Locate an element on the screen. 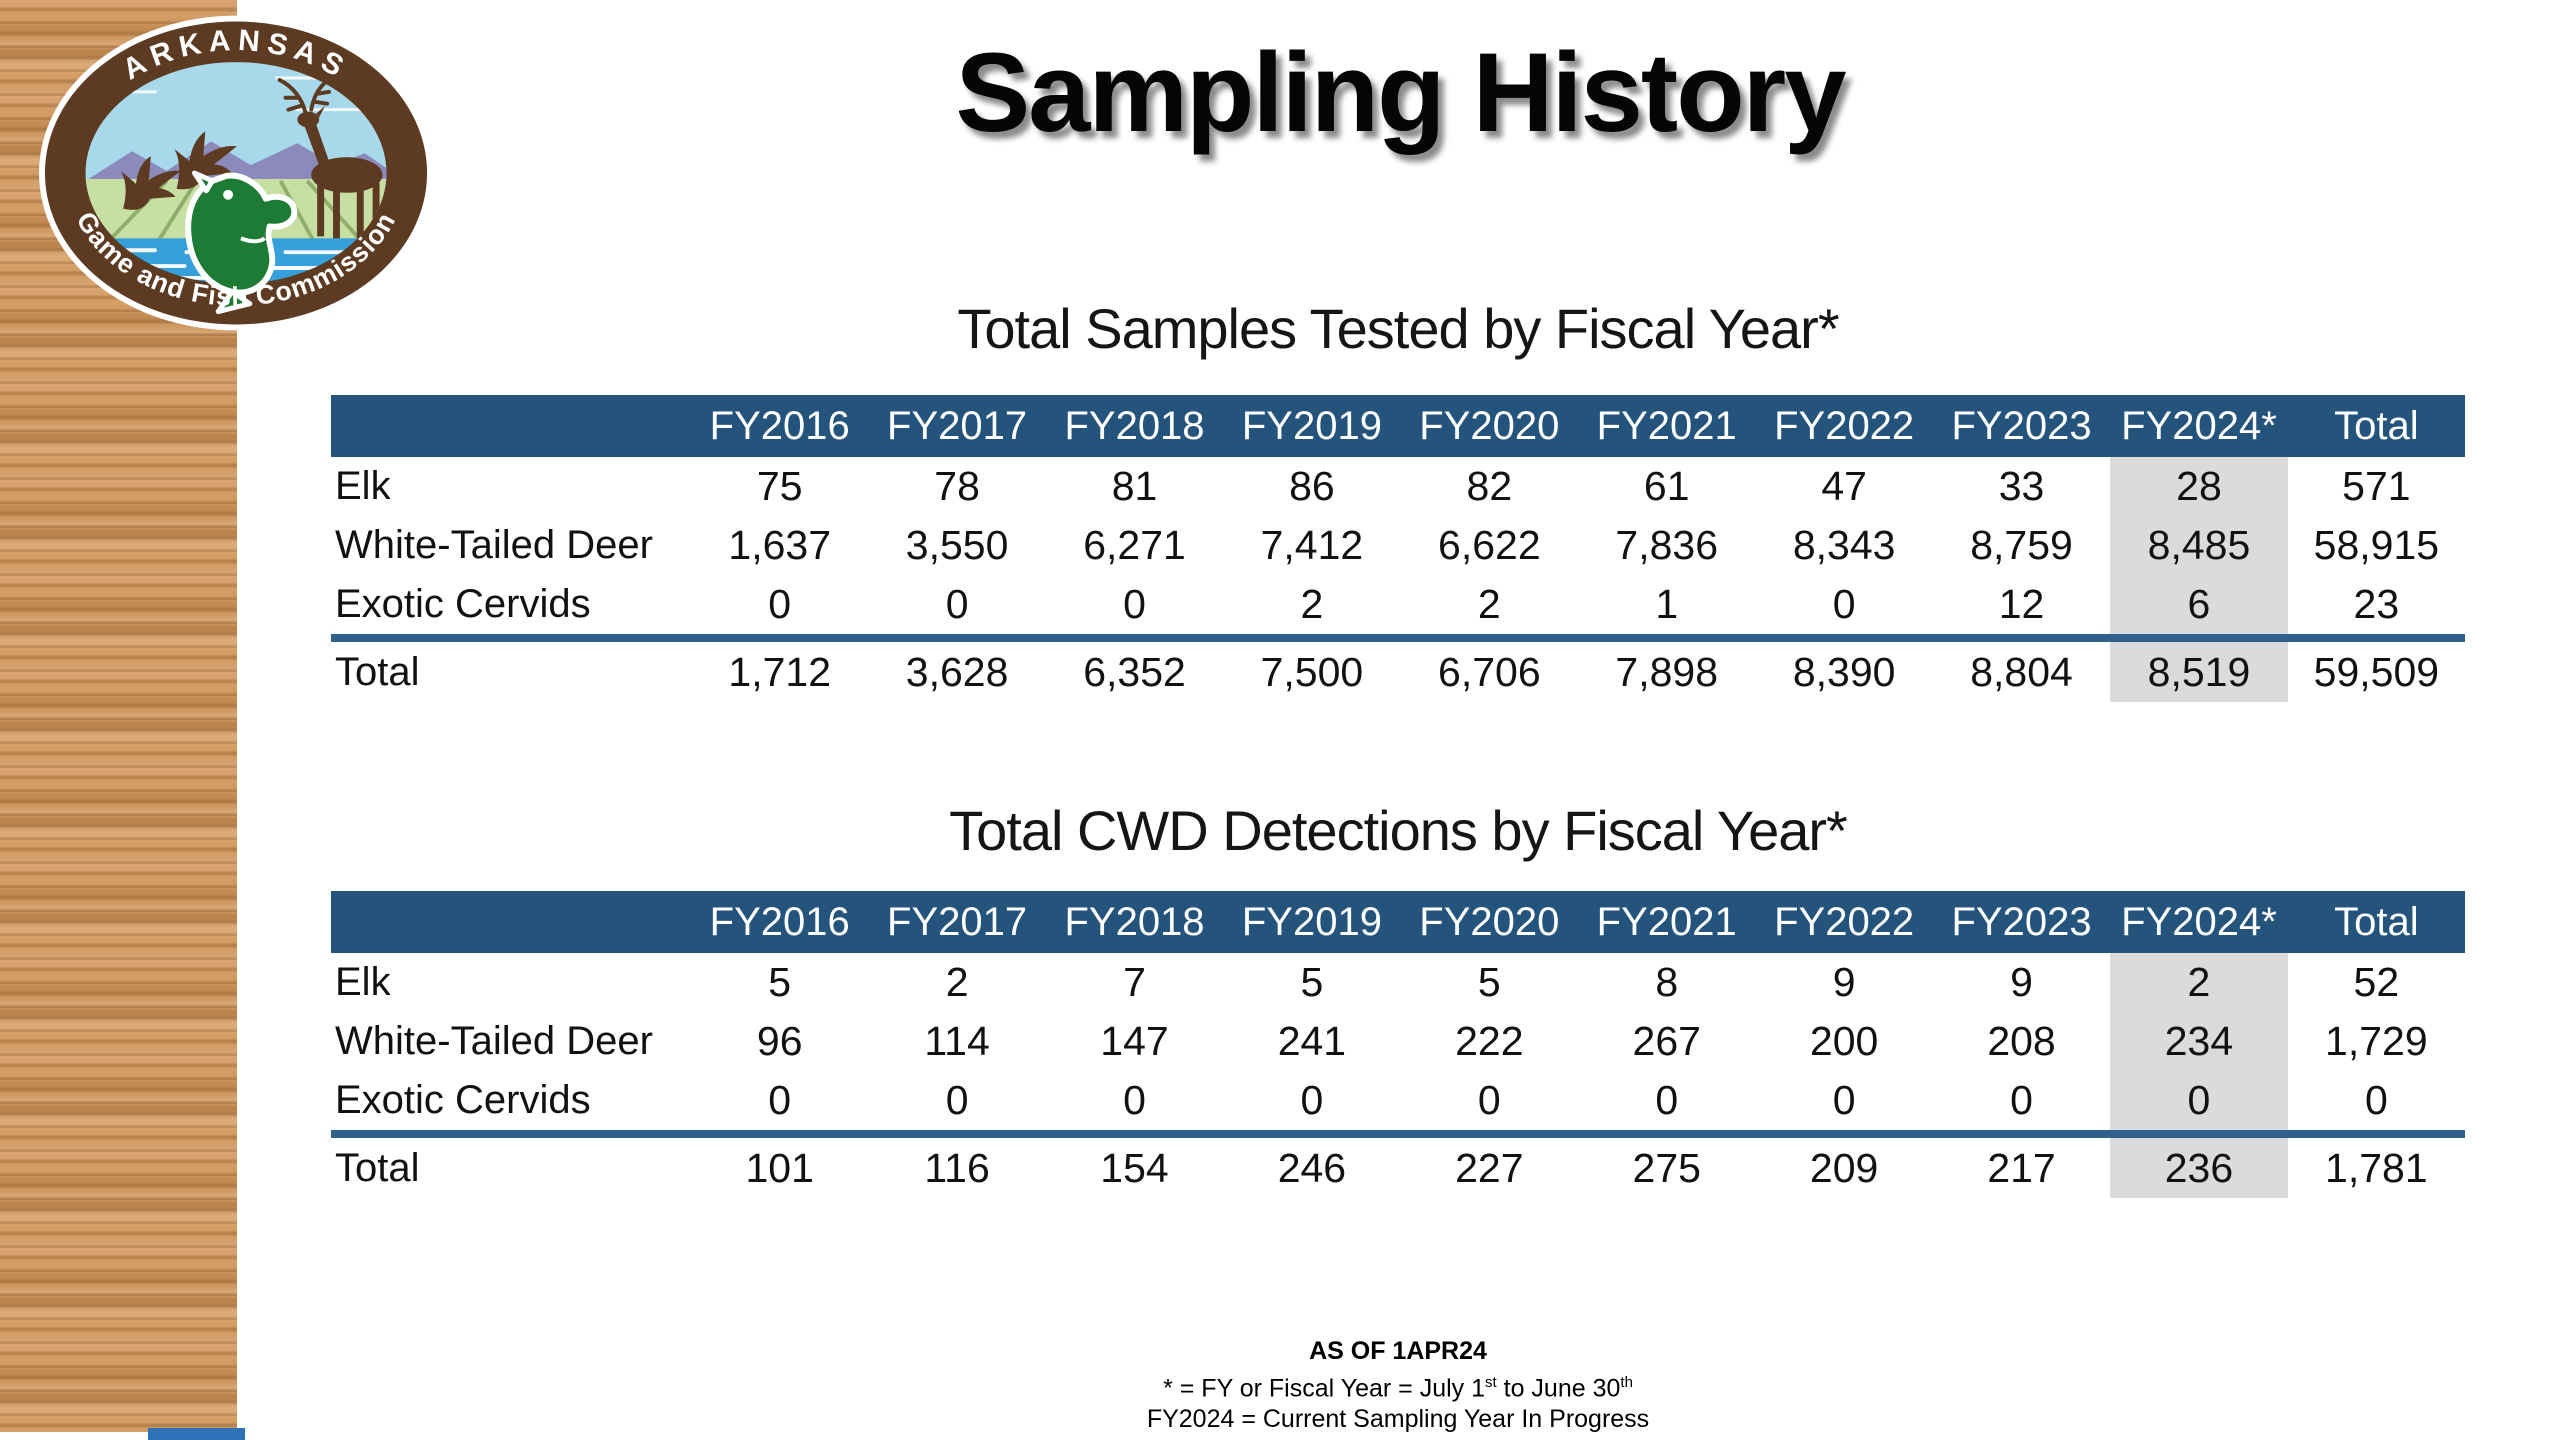 This screenshot has width=2560, height=1440. total-cell: 7,500 is located at coordinates (1312, 671).